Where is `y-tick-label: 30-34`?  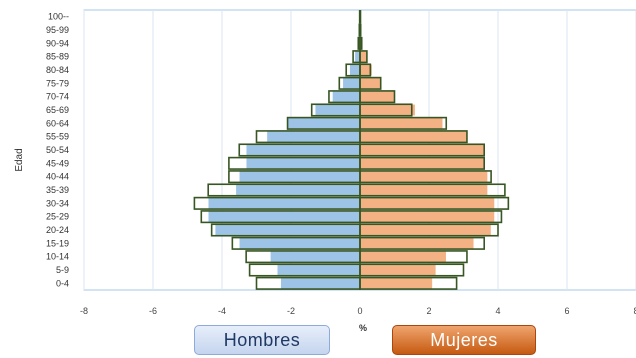 y-tick-label: 30-34 is located at coordinates (57, 203).